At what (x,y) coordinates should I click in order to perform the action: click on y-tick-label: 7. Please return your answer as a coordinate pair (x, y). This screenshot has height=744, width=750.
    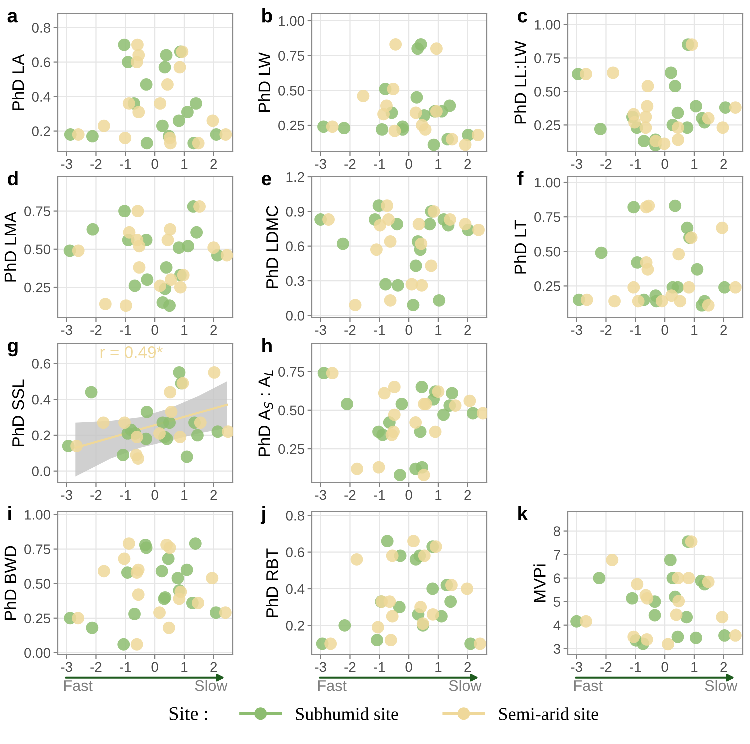
    Looking at the image, I should click on (557, 555).